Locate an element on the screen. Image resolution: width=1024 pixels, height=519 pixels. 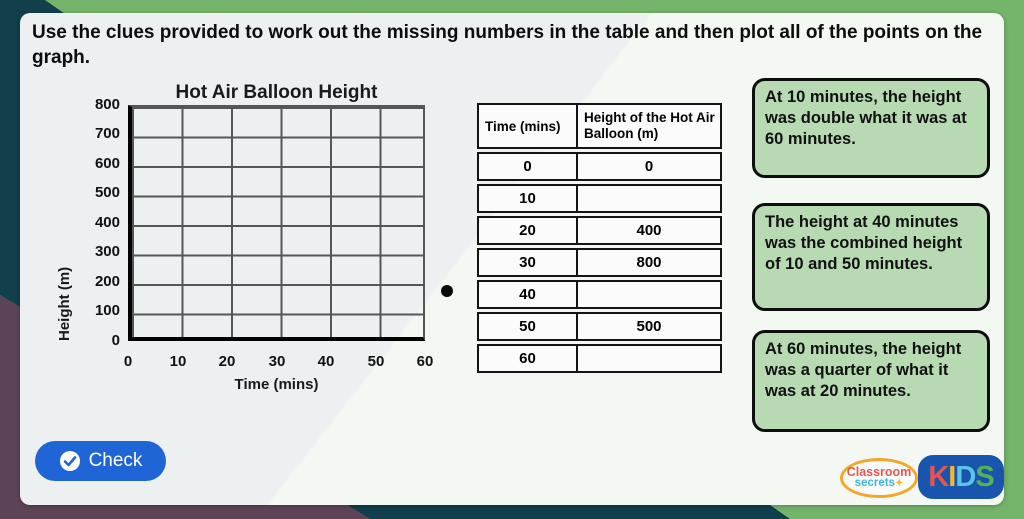
time-cell: 50 is located at coordinates (528, 326).